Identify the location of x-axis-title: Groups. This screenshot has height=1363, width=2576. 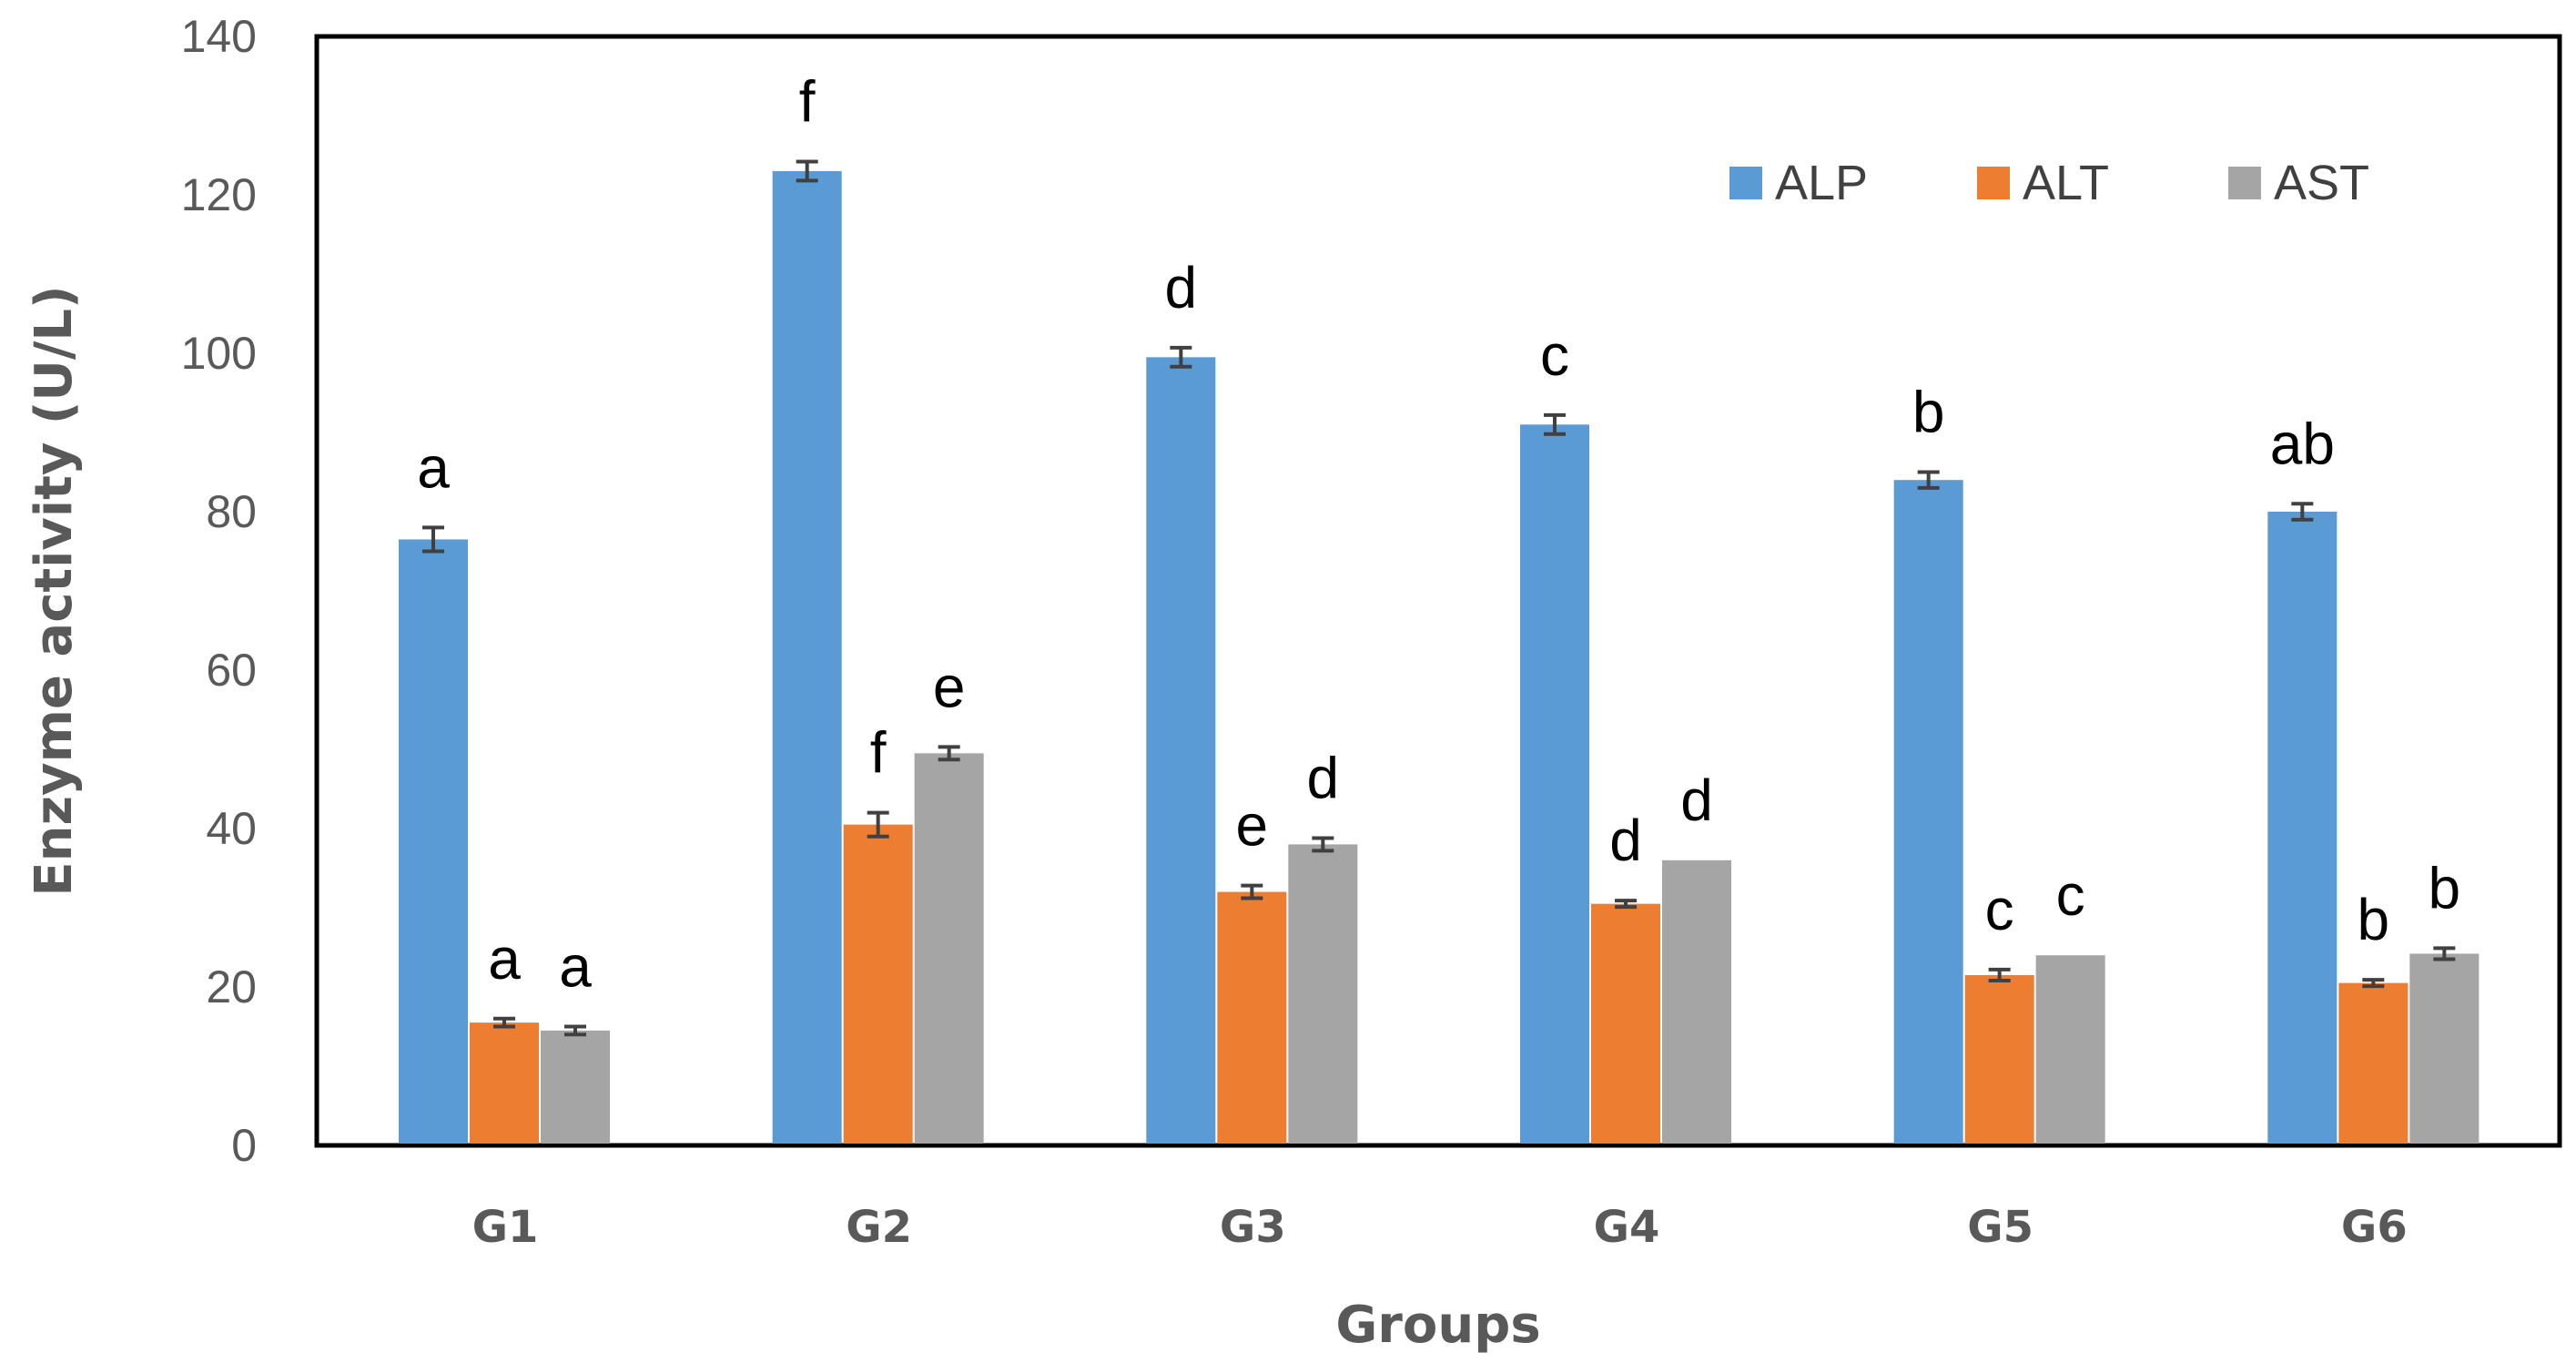
(1437, 1325).